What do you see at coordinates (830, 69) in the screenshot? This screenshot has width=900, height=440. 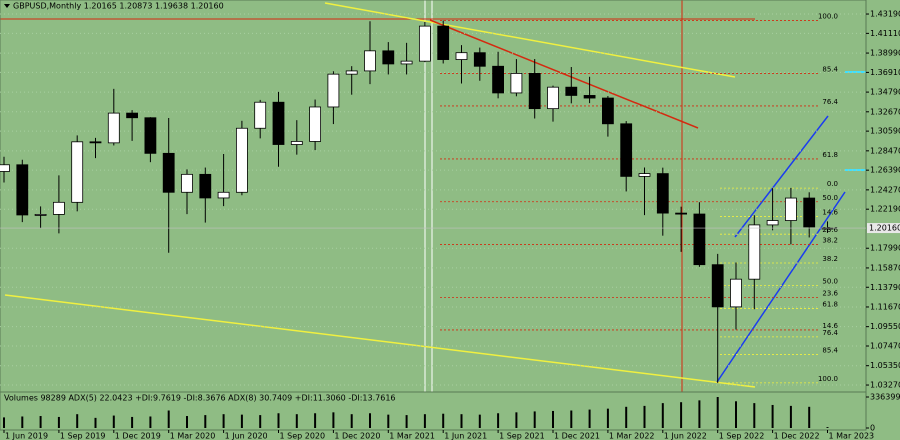 I see `fib-label: 85.4` at bounding box center [830, 69].